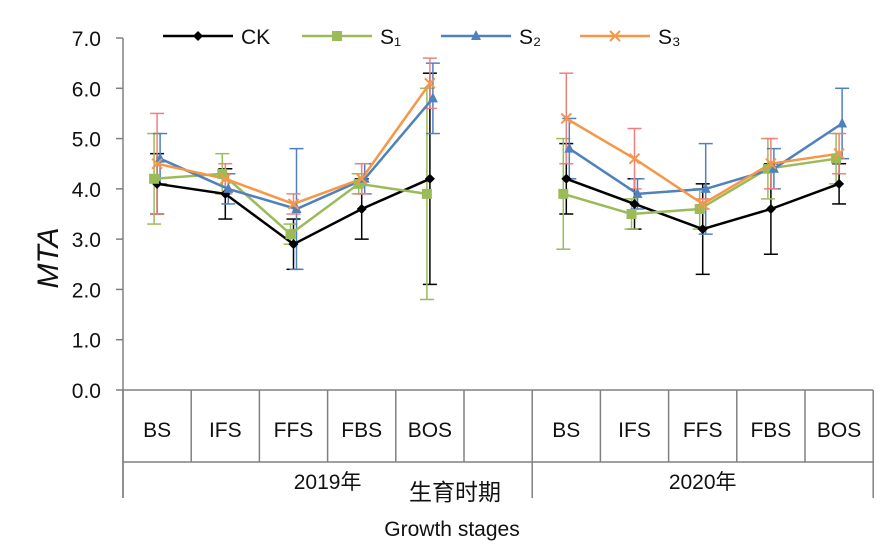 Image resolution: width=886 pixels, height=551 pixels. I want to click on x-axis-label-en: Growth stages, so click(451, 529).